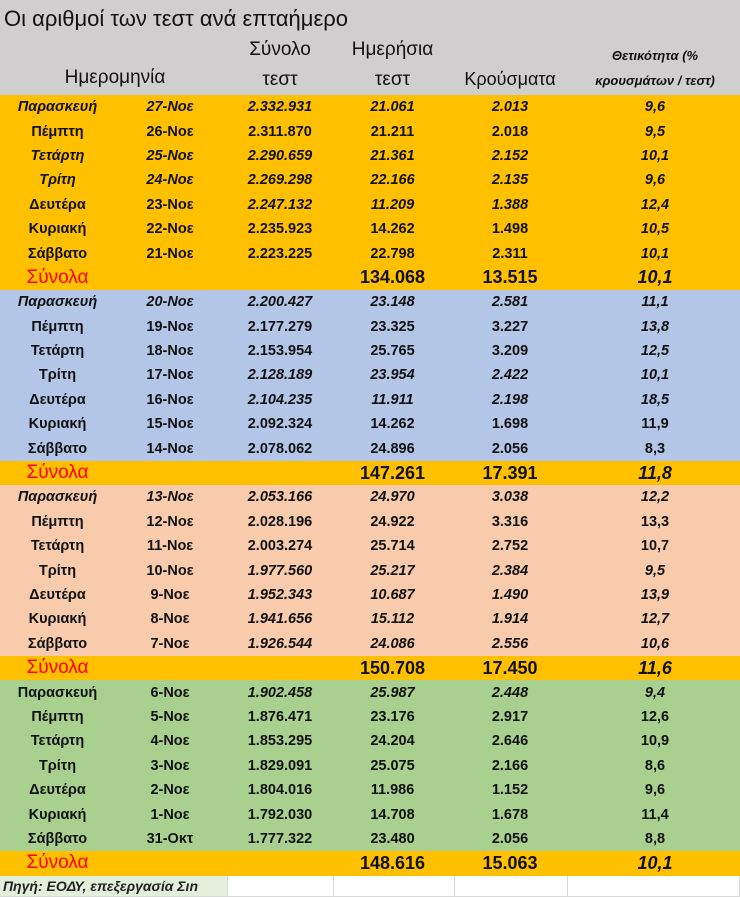 Image resolution: width=740 pixels, height=897 pixels. What do you see at coordinates (392, 277) in the screenshot?
I see `totals-daily-tests: 134.068` at bounding box center [392, 277].